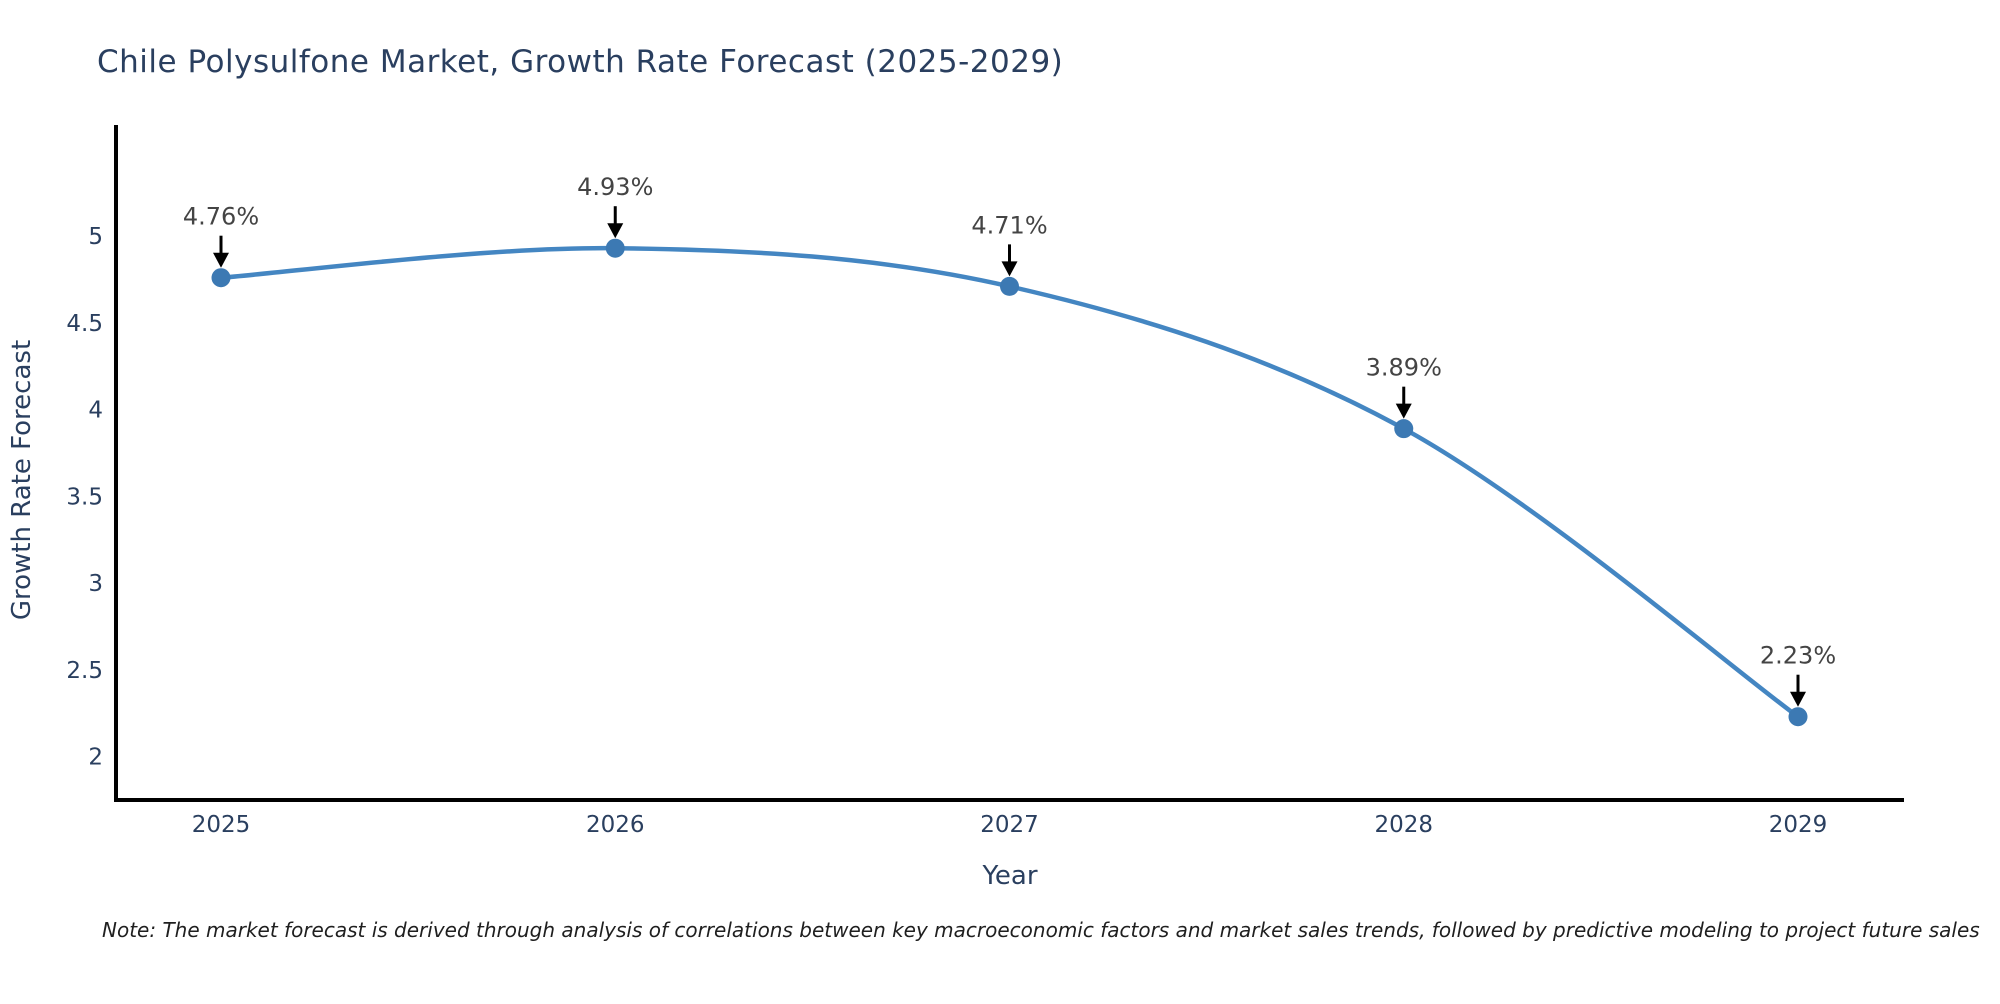 Image resolution: width=2000 pixels, height=1004 pixels. I want to click on annotation-label: 4.93%, so click(615, 187).